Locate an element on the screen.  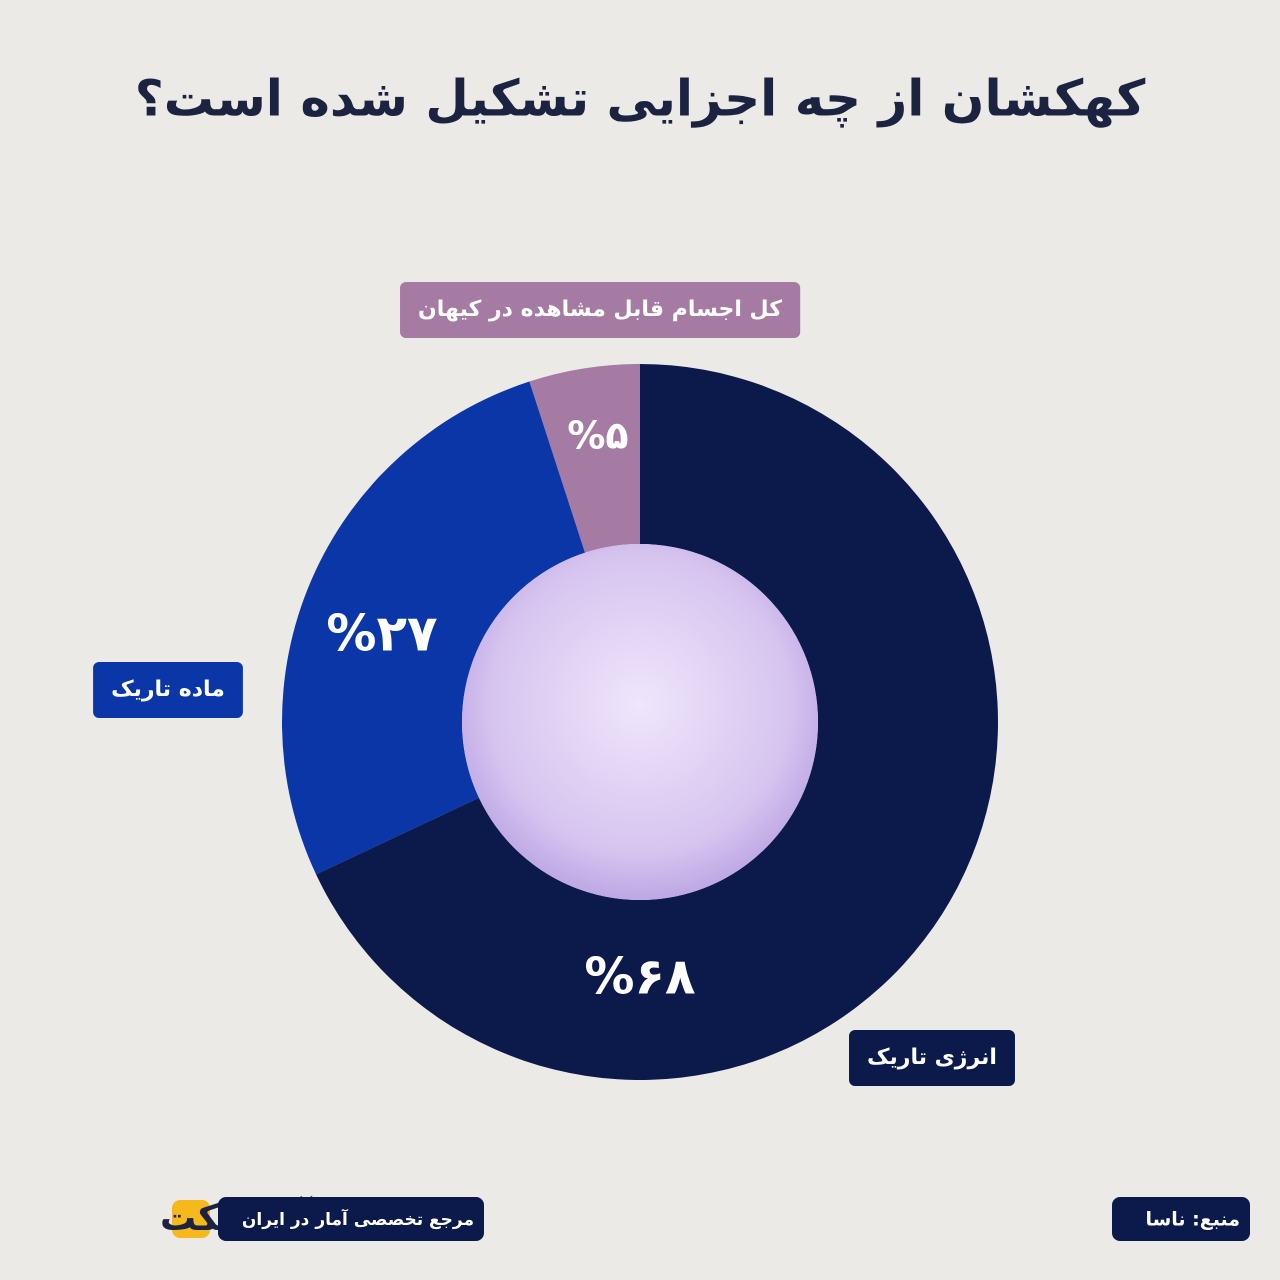
source-box is located at coordinates (1181, 1219).